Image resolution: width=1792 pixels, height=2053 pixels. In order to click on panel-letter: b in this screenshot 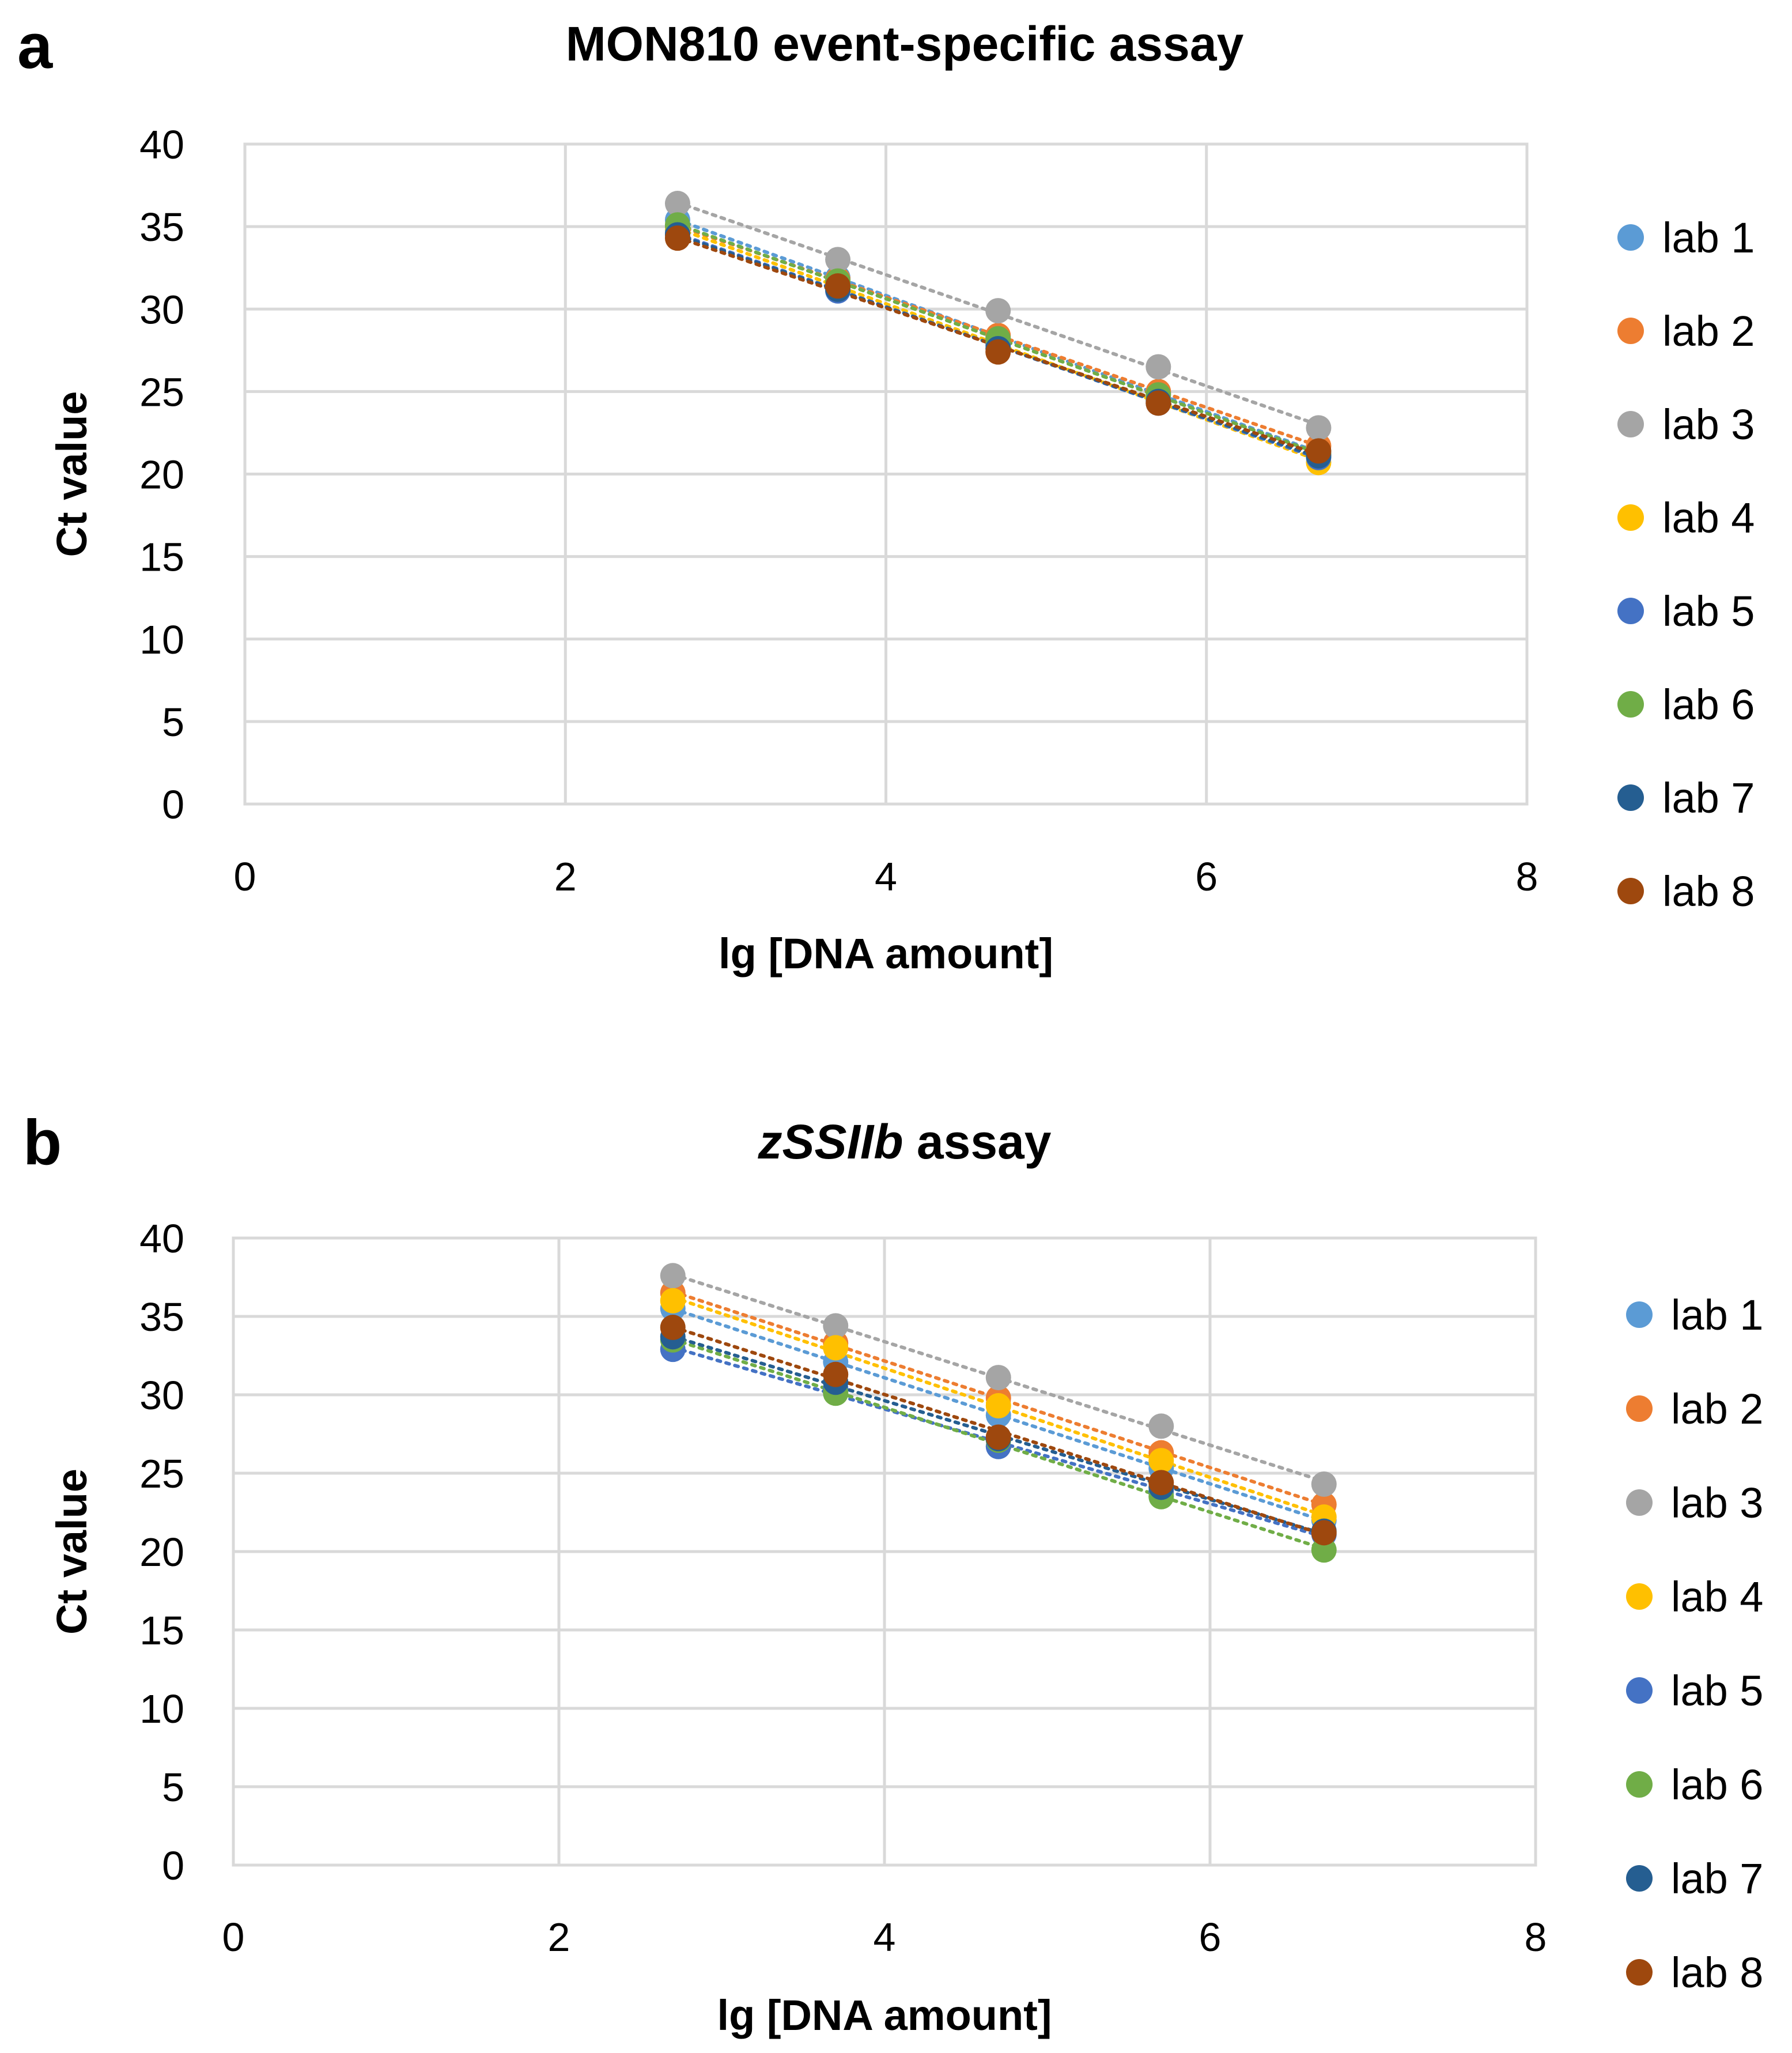, I will do `click(42, 1142)`.